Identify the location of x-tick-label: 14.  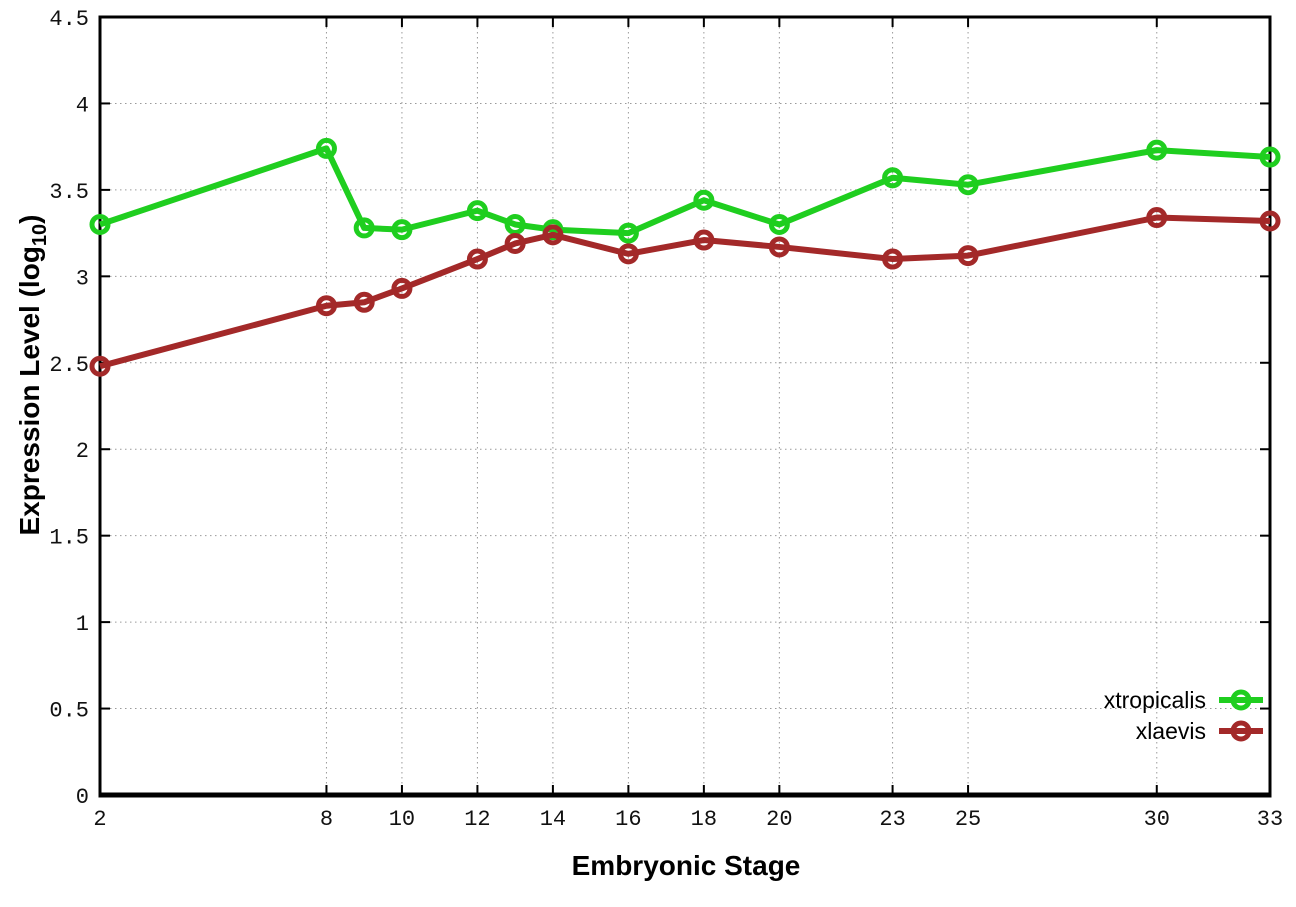
(553, 819).